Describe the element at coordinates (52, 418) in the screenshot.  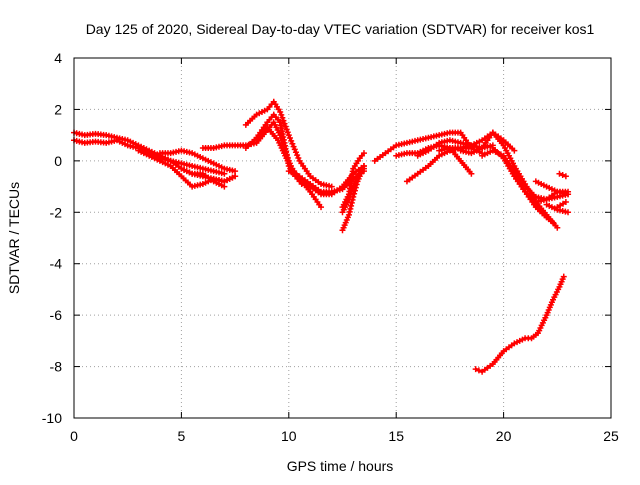
I see `y-tick-label: -10` at that location.